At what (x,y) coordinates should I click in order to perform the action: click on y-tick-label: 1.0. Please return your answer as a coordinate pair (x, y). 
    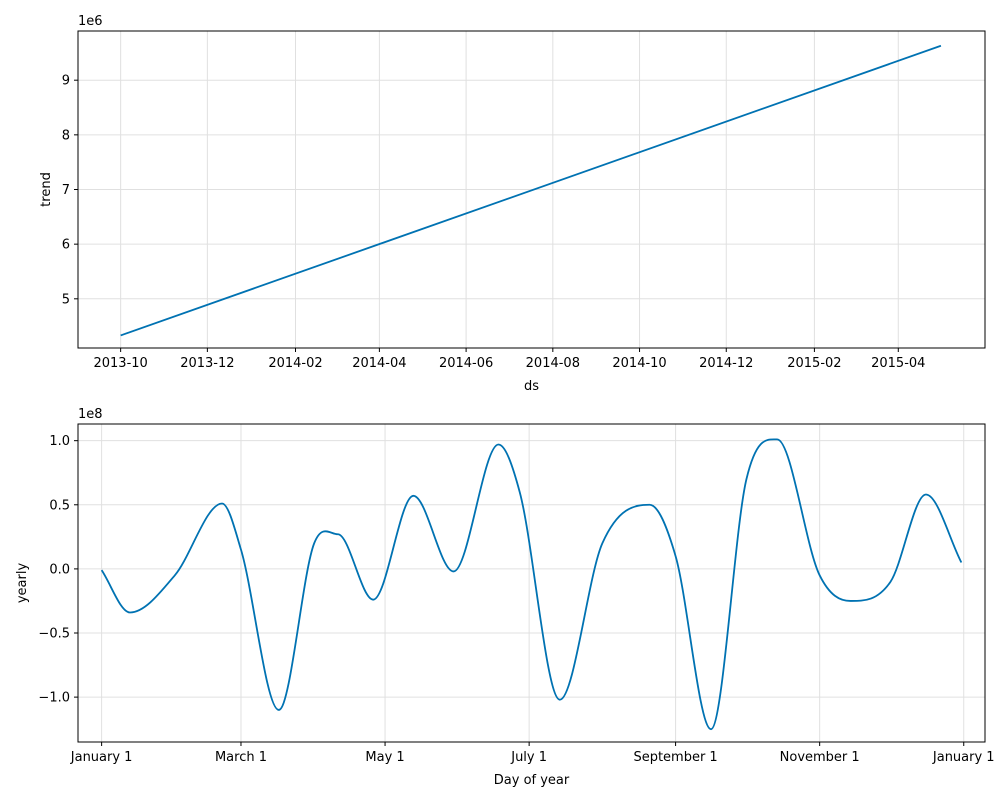
    Looking at the image, I should click on (59, 441).